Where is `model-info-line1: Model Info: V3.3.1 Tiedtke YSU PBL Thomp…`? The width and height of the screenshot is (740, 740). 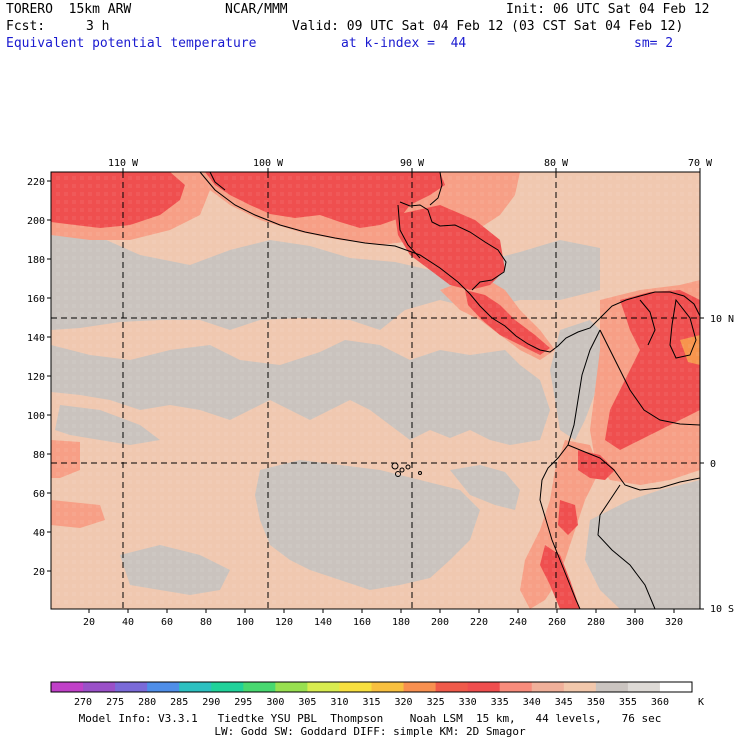
model-info-line1: Model Info: V3.3.1 Tiedtke YSU PBL Thomp… is located at coordinates (370, 718).